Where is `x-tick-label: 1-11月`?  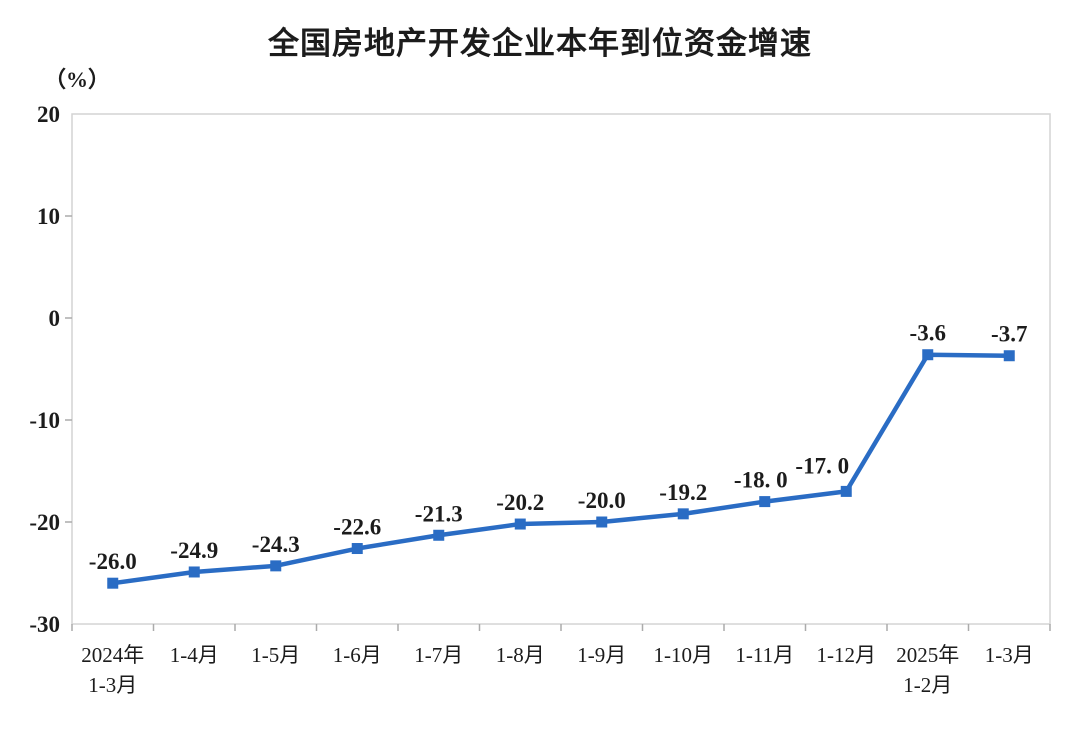
x-tick-label: 1-11月 is located at coordinates (764, 655).